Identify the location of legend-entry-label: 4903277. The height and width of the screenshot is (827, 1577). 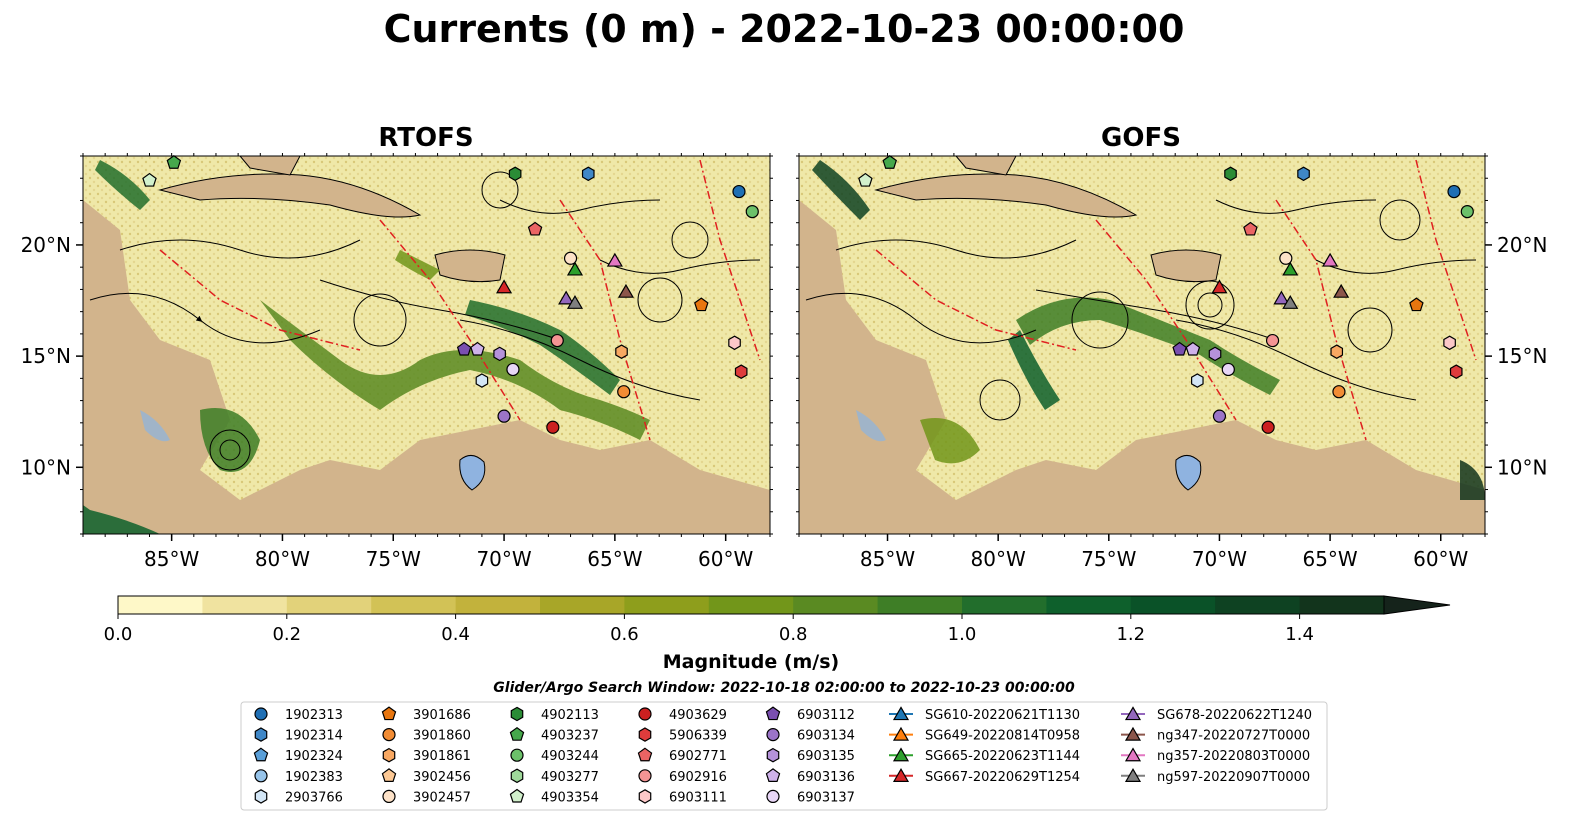
(570, 777).